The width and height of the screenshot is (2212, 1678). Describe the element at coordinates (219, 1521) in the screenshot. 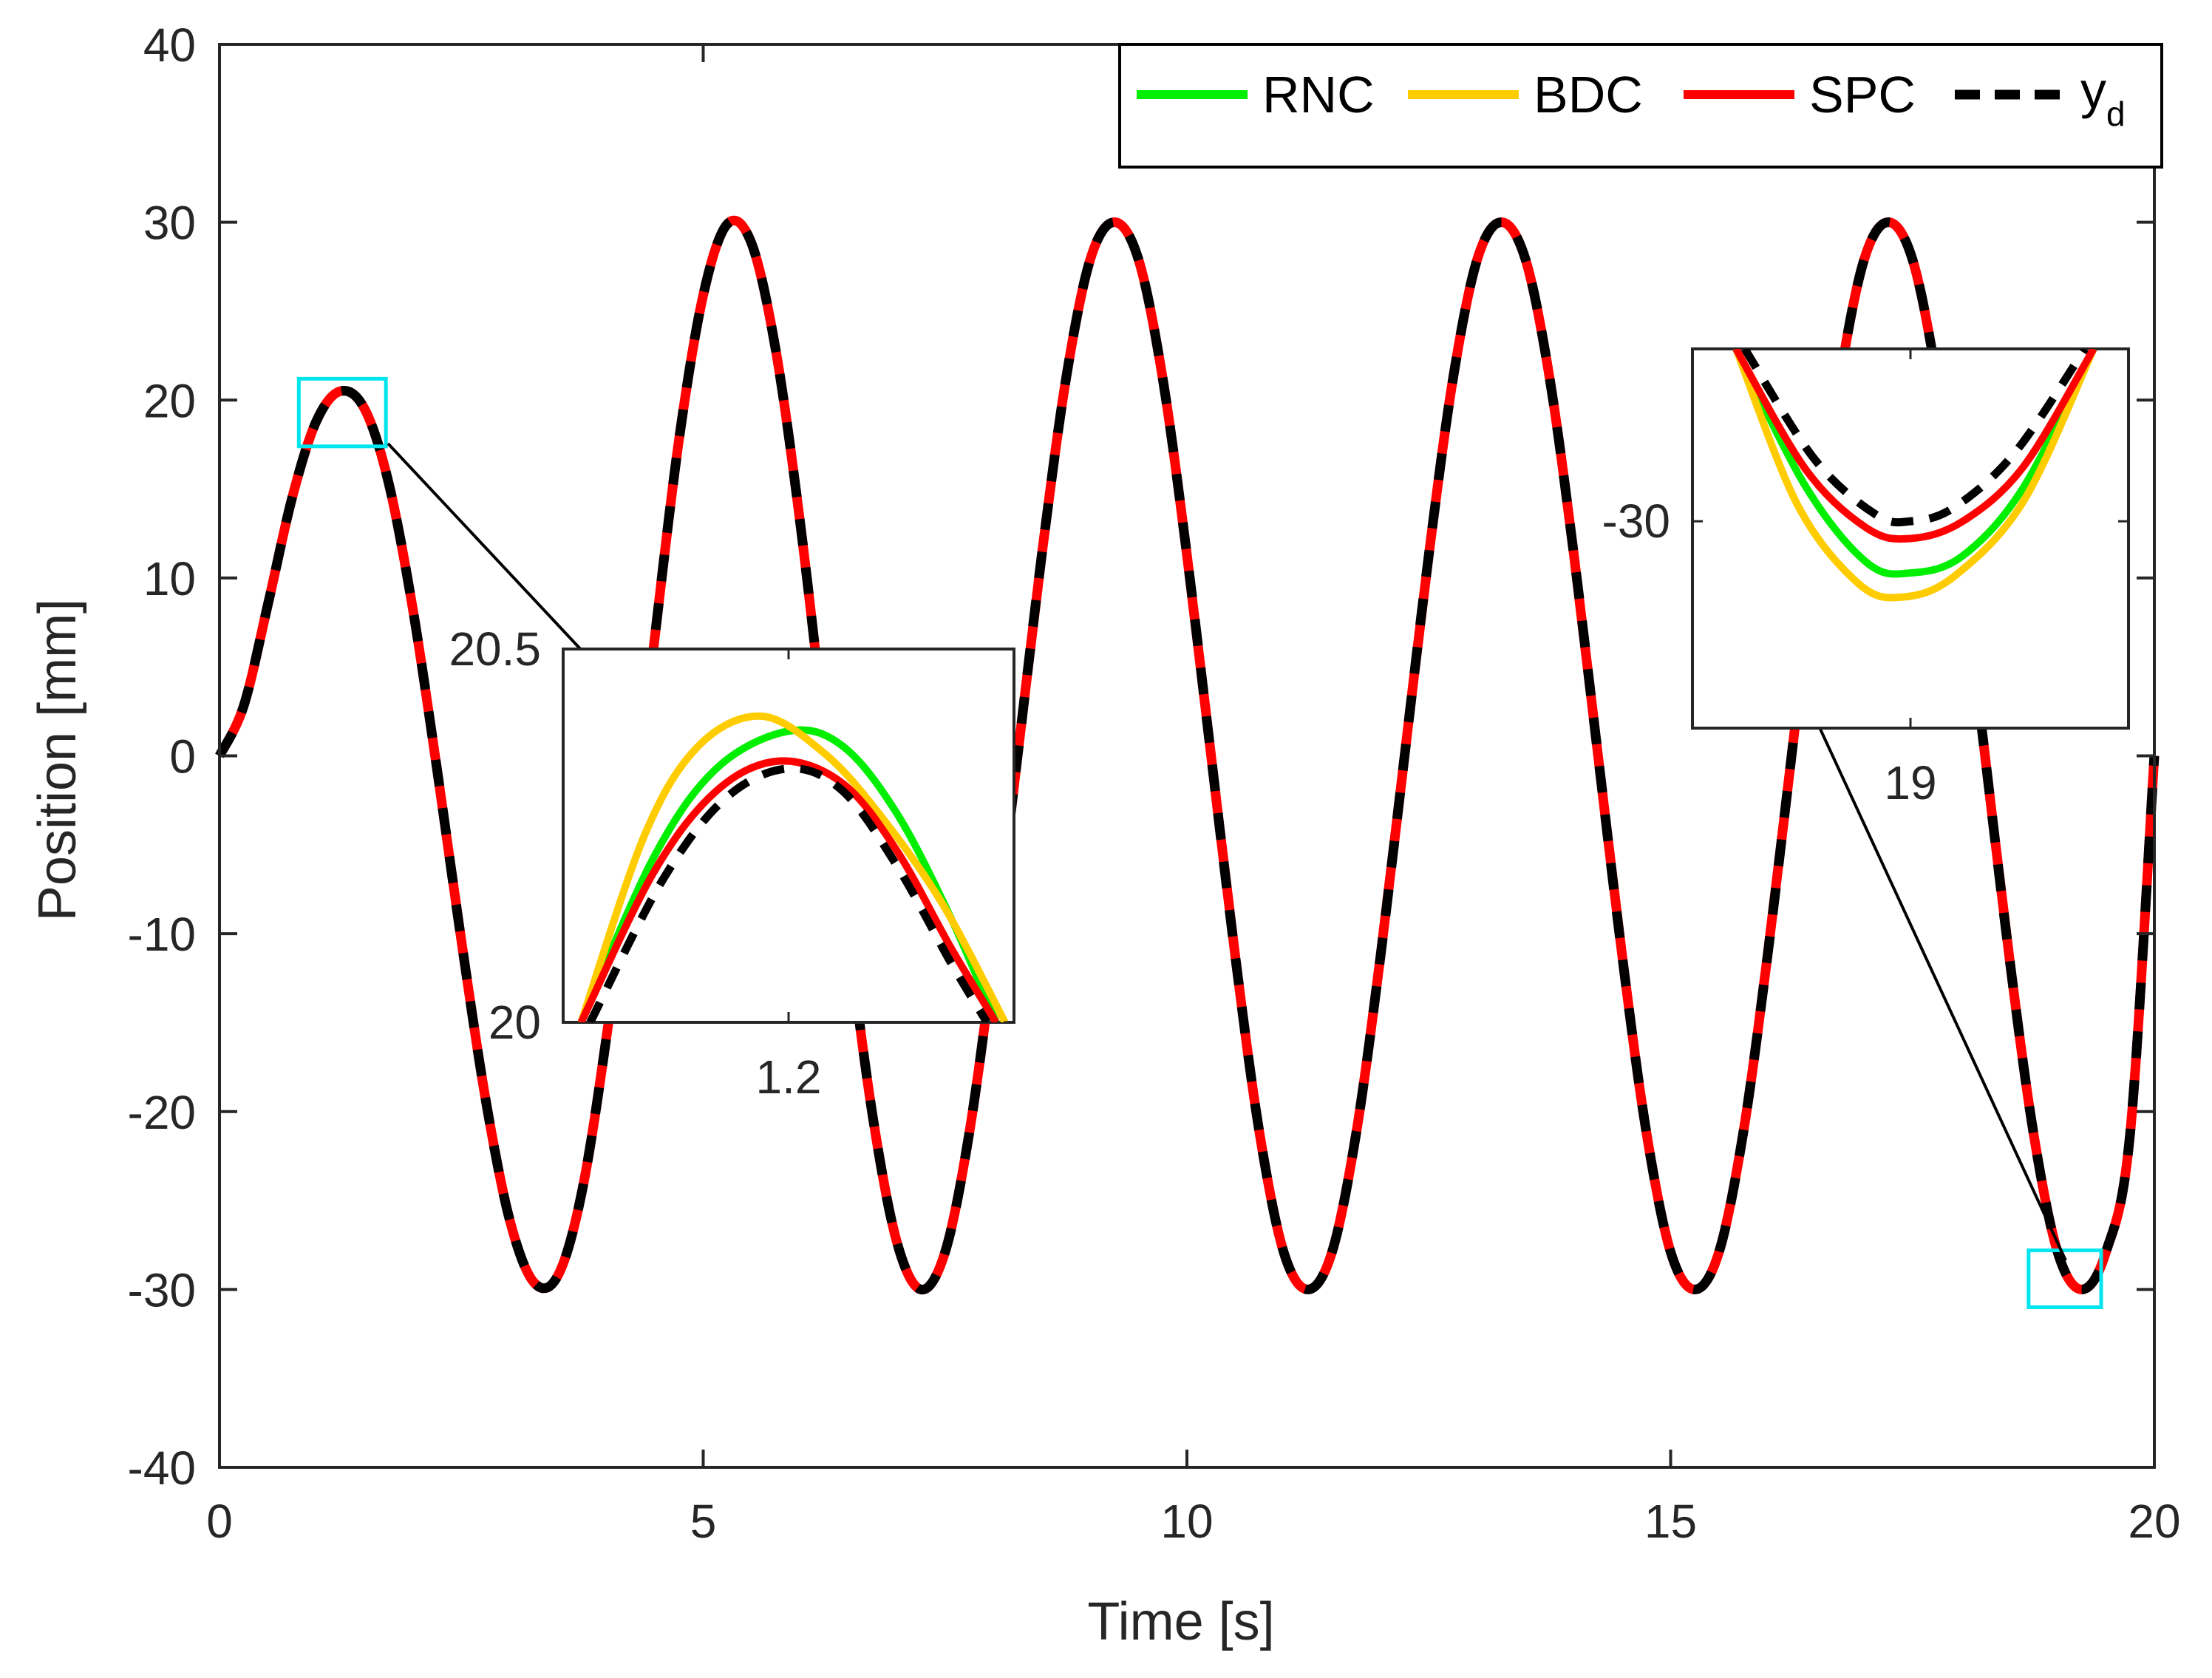

I see `x-tick-label: 0` at that location.